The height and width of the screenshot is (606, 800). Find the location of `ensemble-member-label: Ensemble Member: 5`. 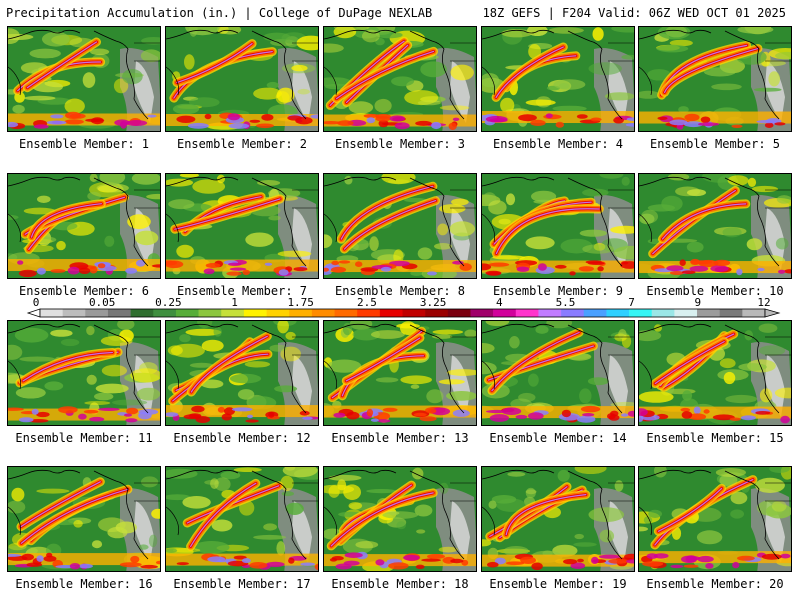

ensemble-member-label: Ensemble Member: 5 is located at coordinates (715, 144).